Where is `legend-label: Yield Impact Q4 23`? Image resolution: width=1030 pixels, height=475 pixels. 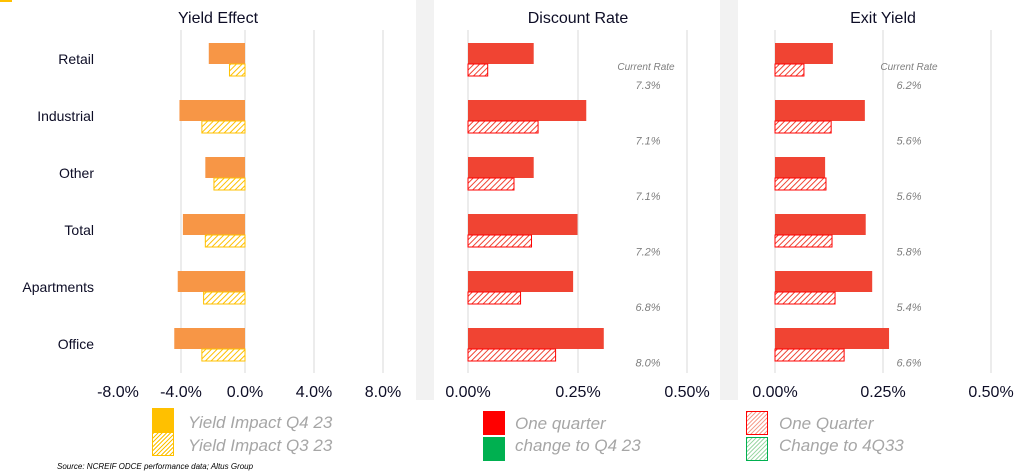
legend-label: Yield Impact Q4 23 is located at coordinates (260, 422).